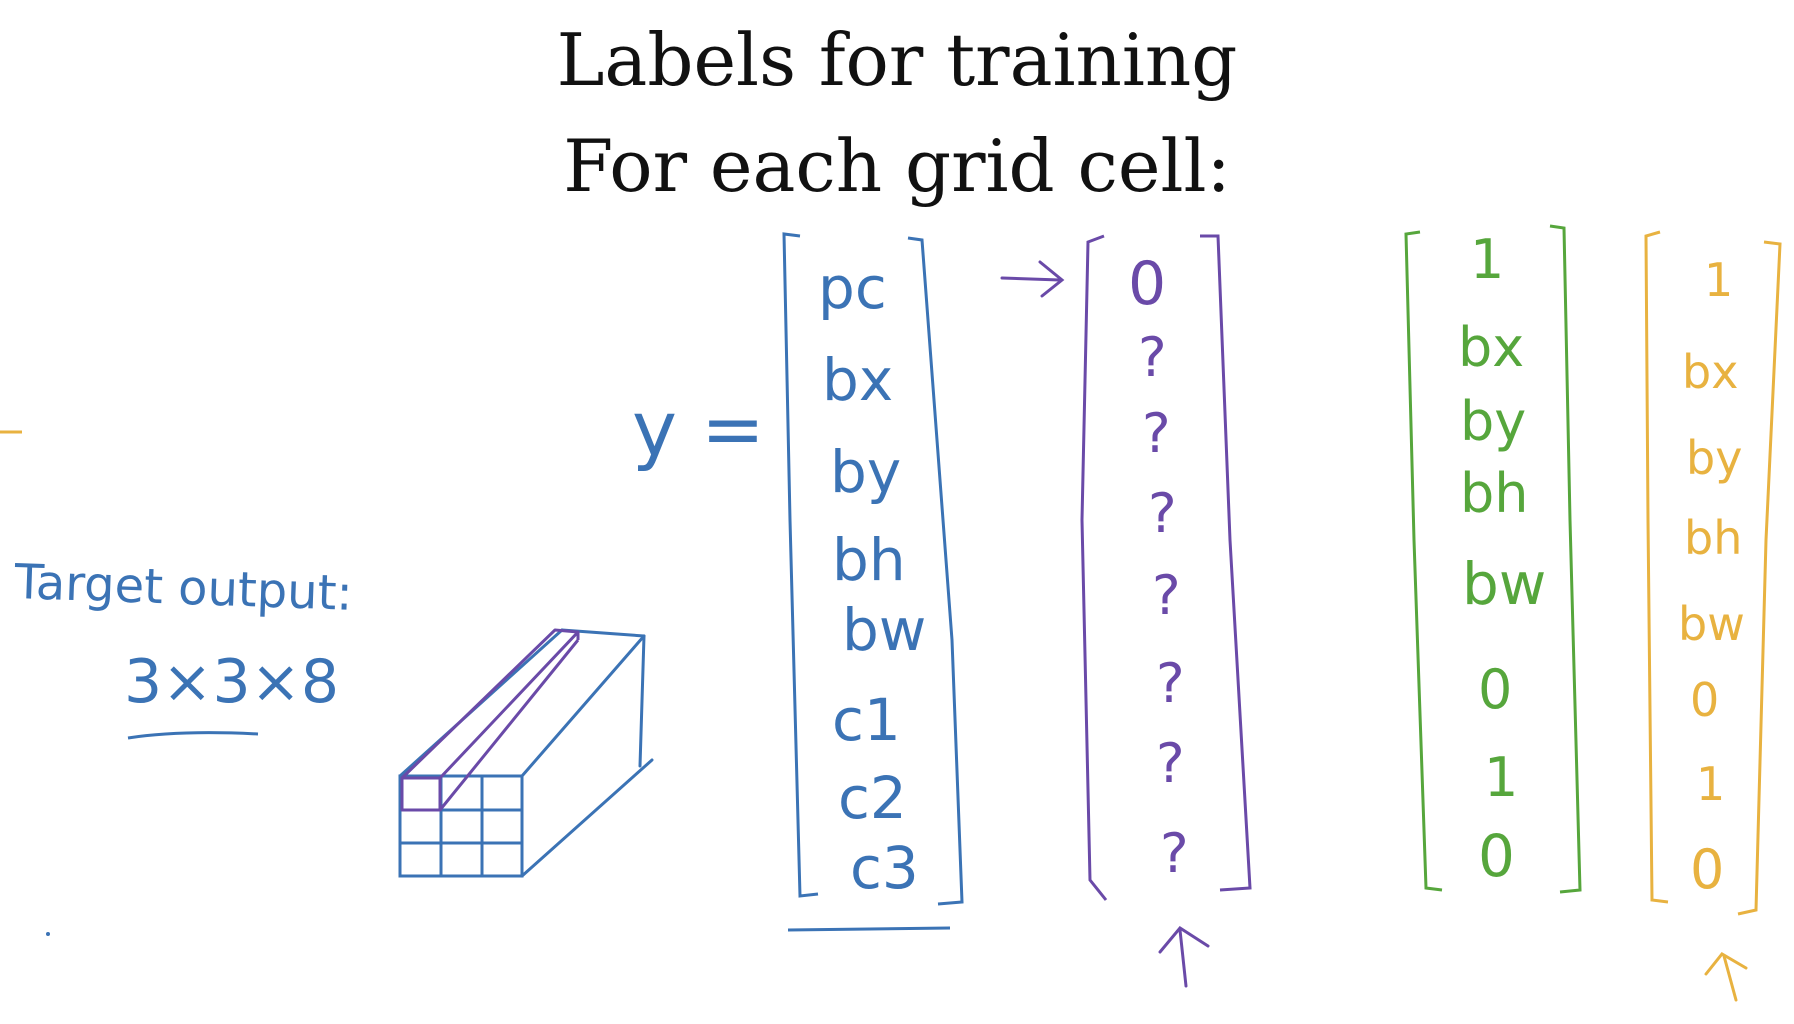 The image size is (1794, 1024). What do you see at coordinates (852, 288) in the screenshot?
I see `vector-item: pc` at bounding box center [852, 288].